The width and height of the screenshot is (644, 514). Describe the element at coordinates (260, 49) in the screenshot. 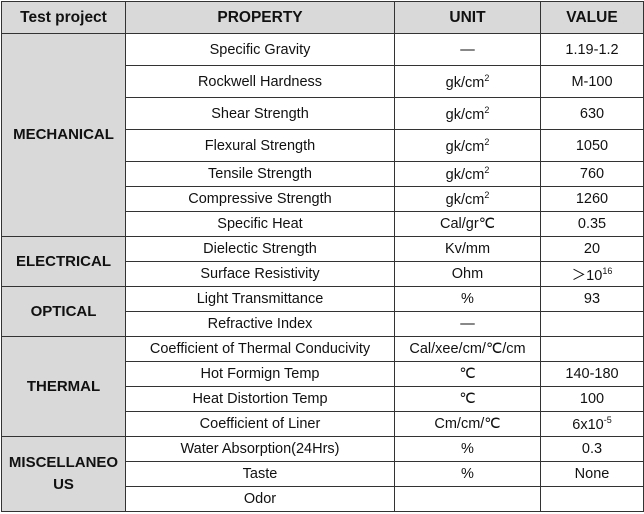

I see `property-cell: Specific Gravity` at that location.